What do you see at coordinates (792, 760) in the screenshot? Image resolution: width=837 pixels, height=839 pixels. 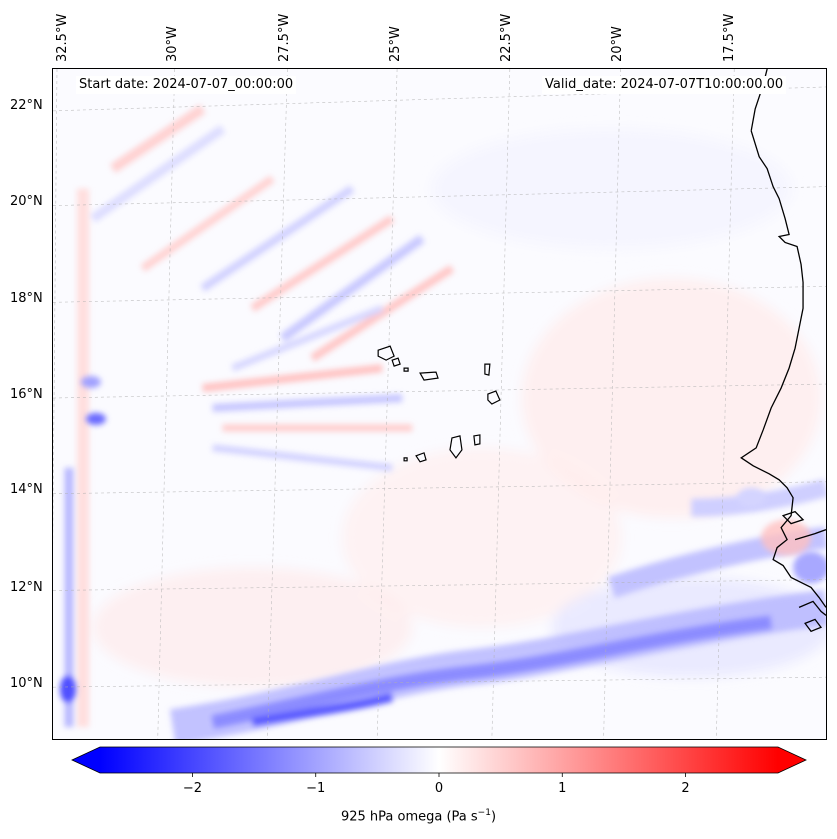 I see `colorbar-max-extend-arrow` at bounding box center [792, 760].